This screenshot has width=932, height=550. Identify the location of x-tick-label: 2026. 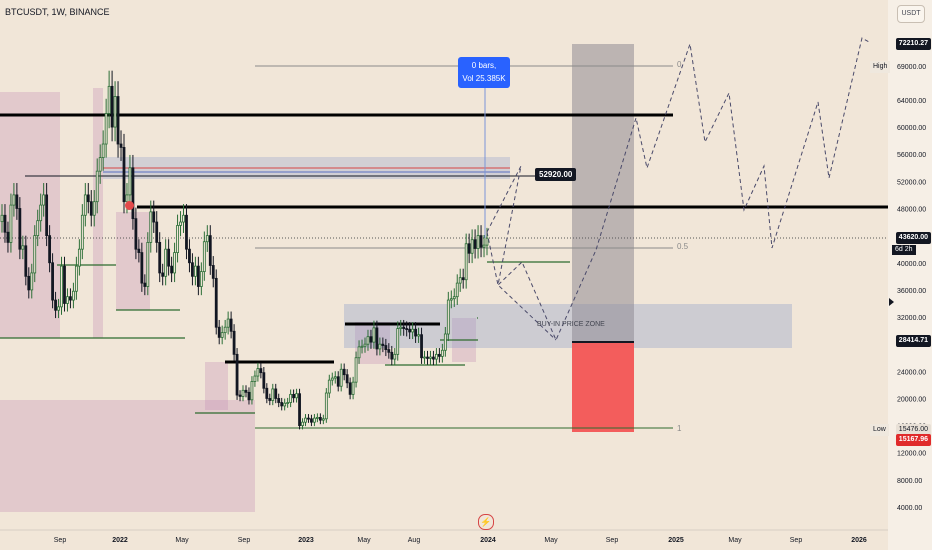
(859, 540).